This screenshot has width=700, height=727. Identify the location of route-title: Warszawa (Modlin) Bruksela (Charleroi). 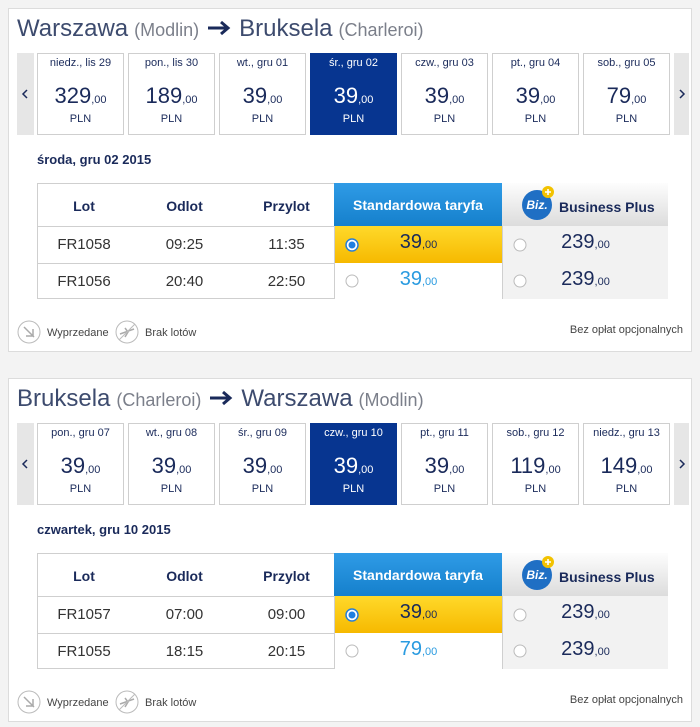
(220, 29).